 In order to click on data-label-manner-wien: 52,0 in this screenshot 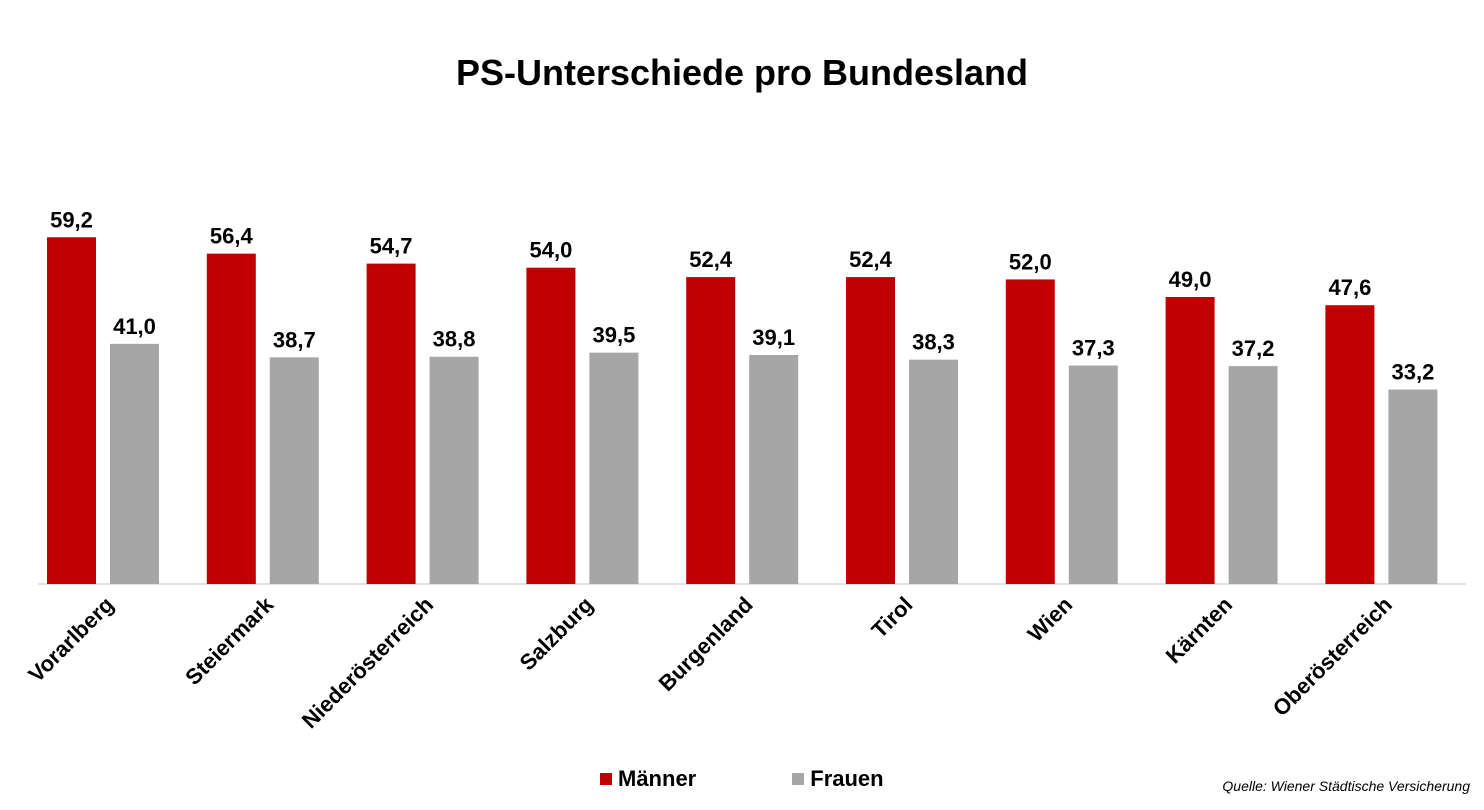, I will do `click(1030, 261)`.